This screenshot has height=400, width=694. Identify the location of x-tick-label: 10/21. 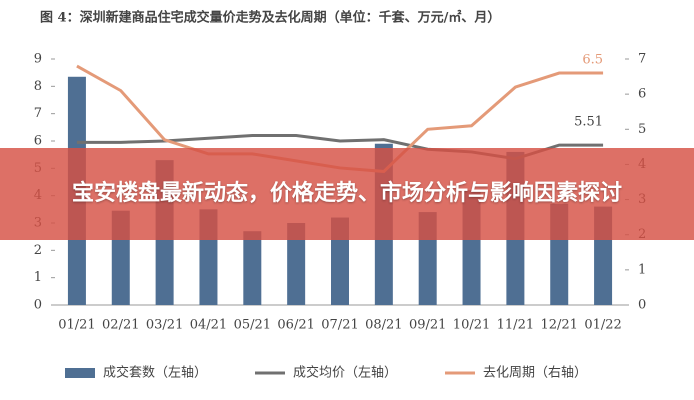
(471, 325).